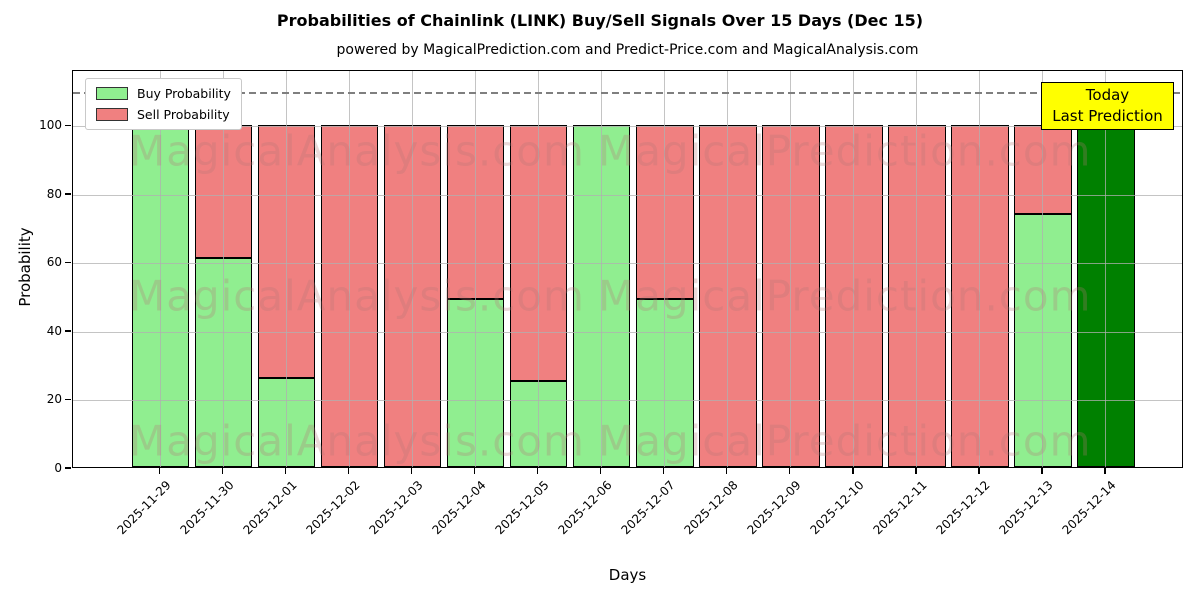  I want to click on x-tick-label: 2025-12-06, so click(585, 508).